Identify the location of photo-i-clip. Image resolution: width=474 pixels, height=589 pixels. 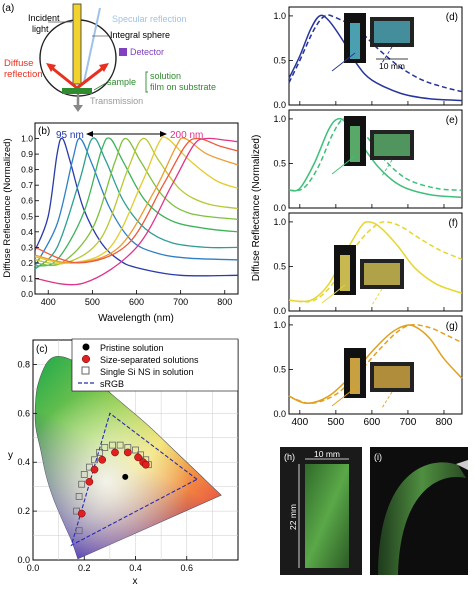
(462, 465).